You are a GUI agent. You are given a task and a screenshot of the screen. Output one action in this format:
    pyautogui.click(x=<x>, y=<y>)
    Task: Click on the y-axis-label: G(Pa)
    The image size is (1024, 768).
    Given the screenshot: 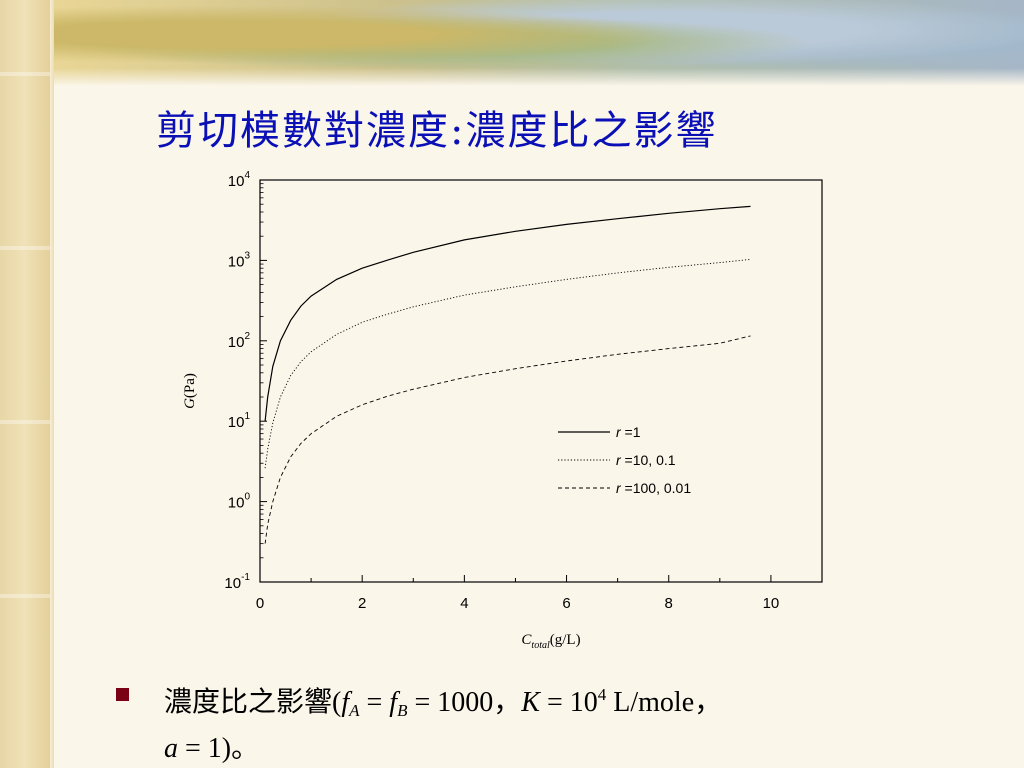 What is the action you would take?
    pyautogui.click(x=190, y=391)
    